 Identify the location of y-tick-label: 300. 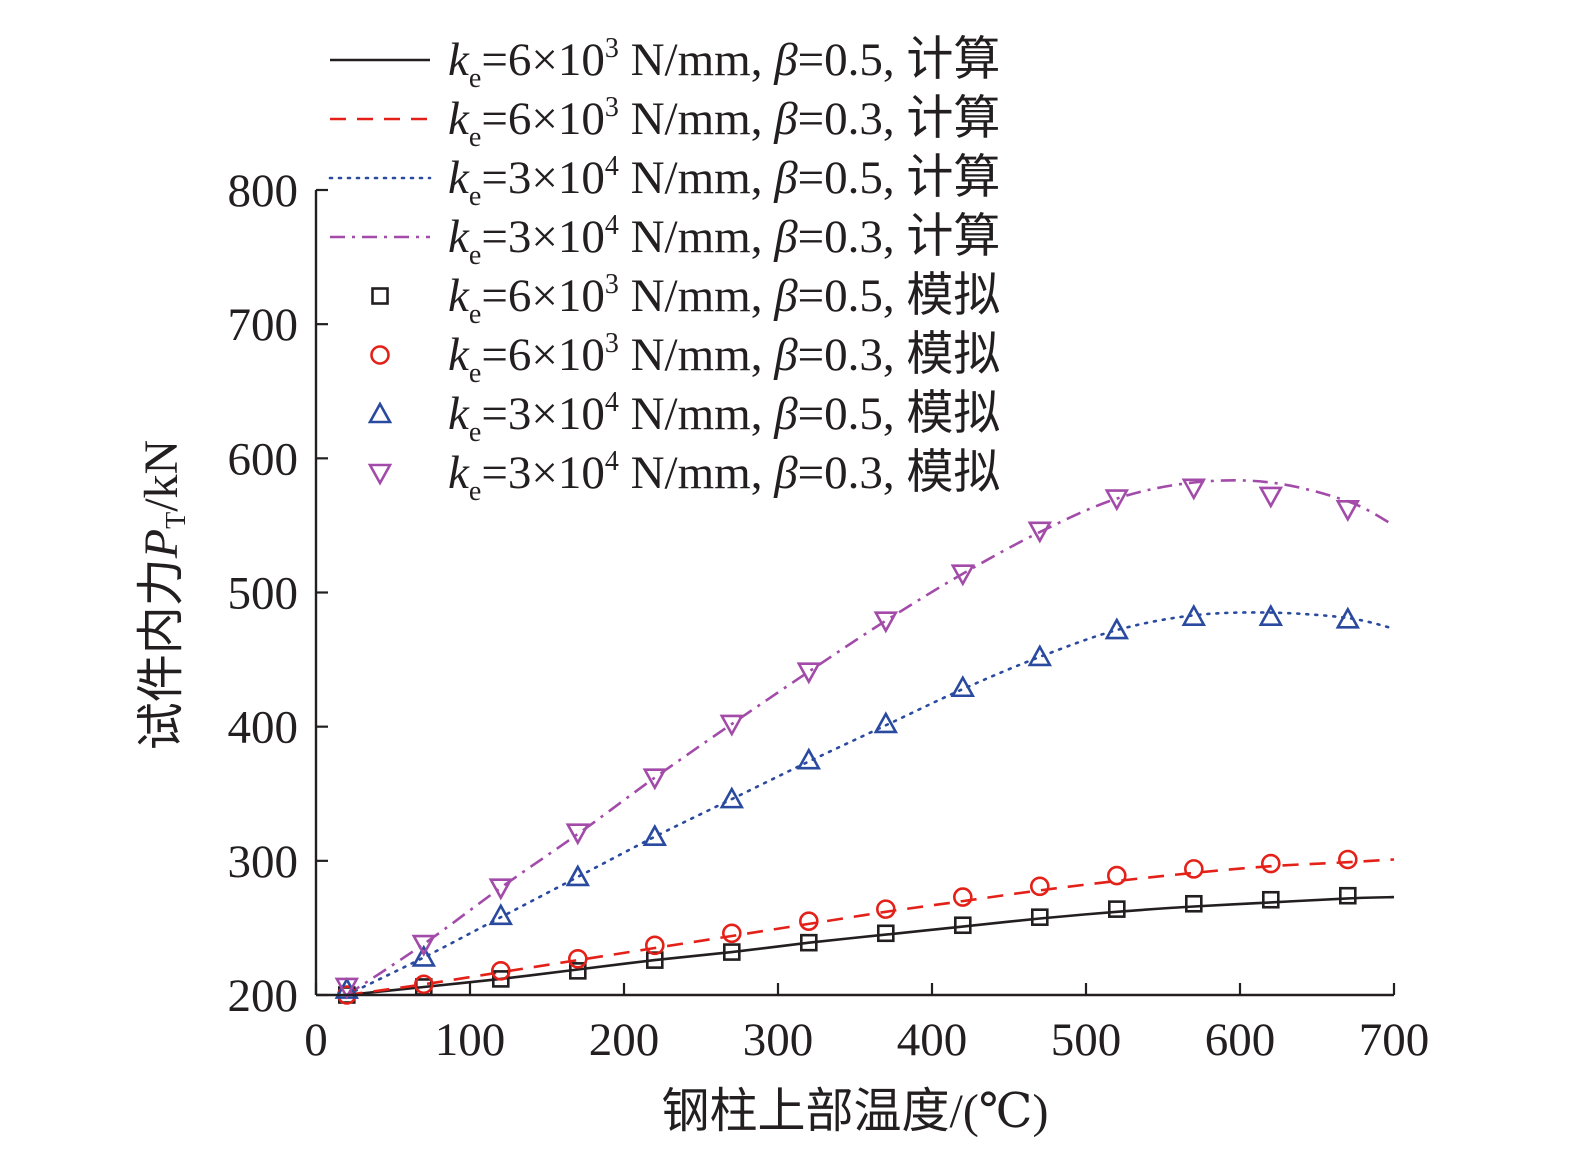
(263, 862).